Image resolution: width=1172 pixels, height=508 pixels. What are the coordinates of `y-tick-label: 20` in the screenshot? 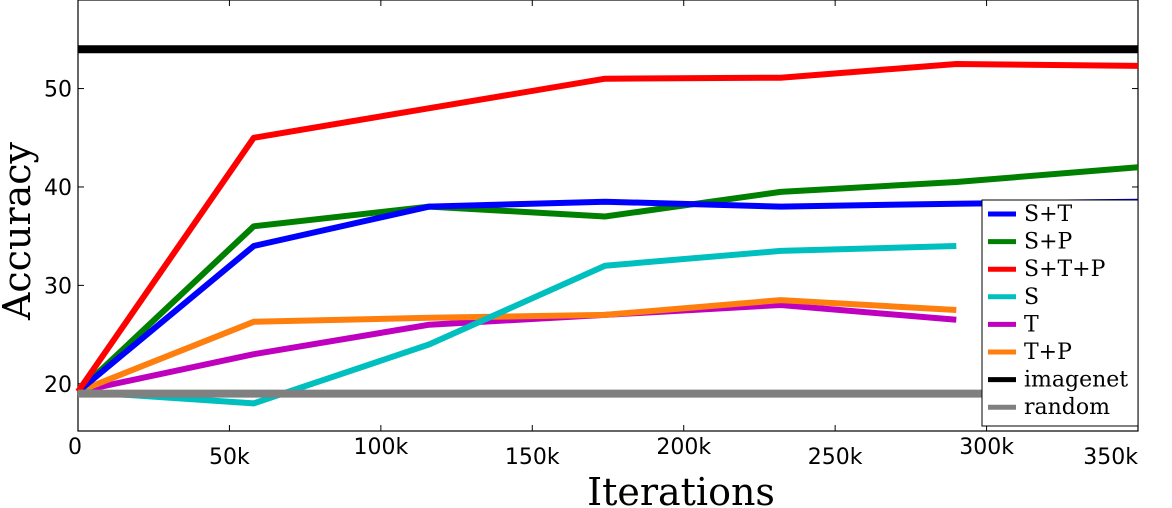 It's located at (58, 385).